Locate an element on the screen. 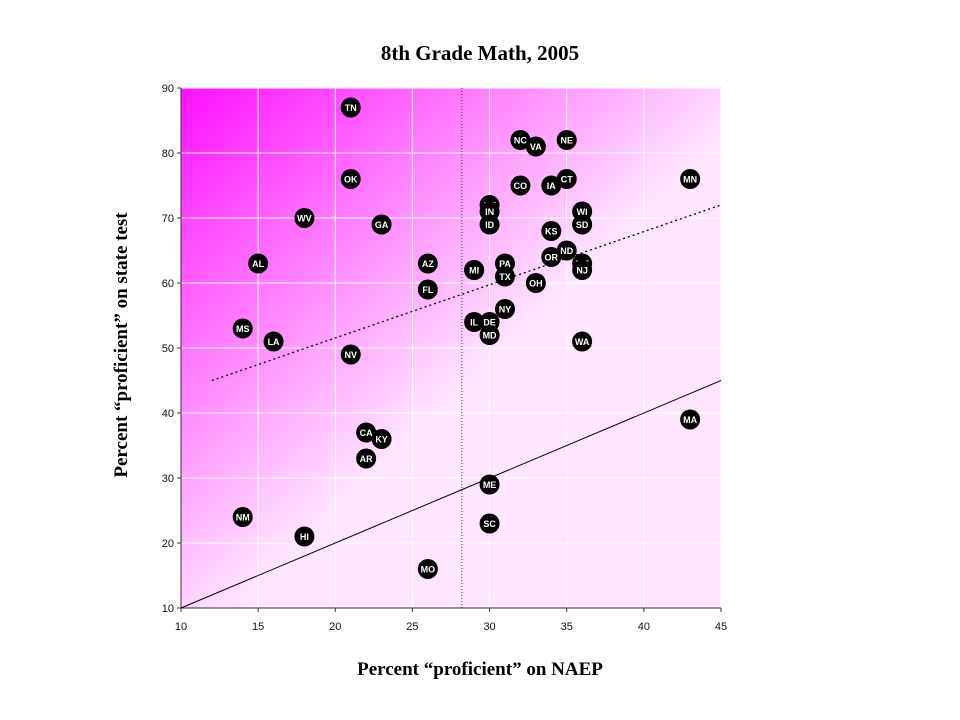  y-tick-label: 30 is located at coordinates (168, 479).